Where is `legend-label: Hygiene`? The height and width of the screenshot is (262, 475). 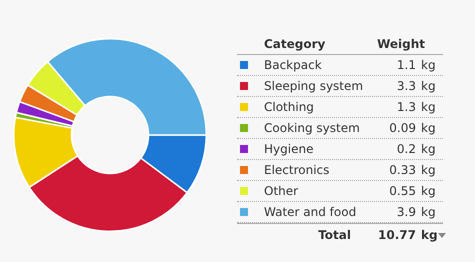
legend-label: Hygiene is located at coordinates (289, 149).